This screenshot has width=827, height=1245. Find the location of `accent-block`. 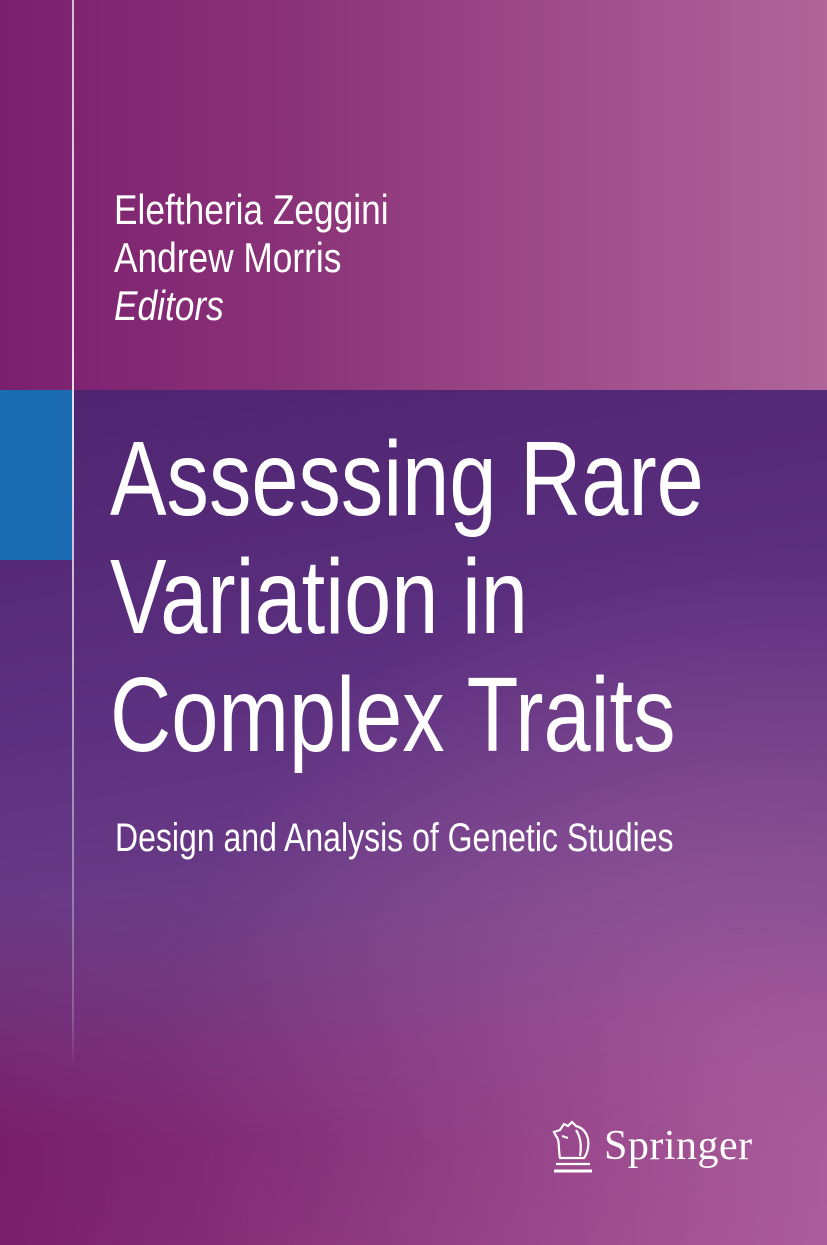

accent-block is located at coordinates (36, 475).